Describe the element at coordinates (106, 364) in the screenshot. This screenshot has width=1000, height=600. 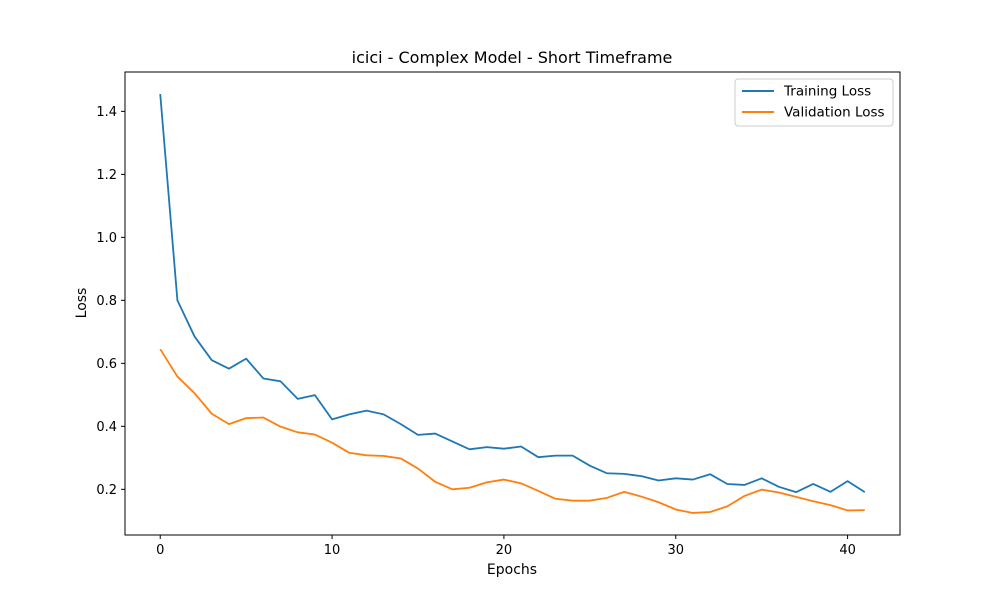
I see `y-tick-label: 0.6` at that location.